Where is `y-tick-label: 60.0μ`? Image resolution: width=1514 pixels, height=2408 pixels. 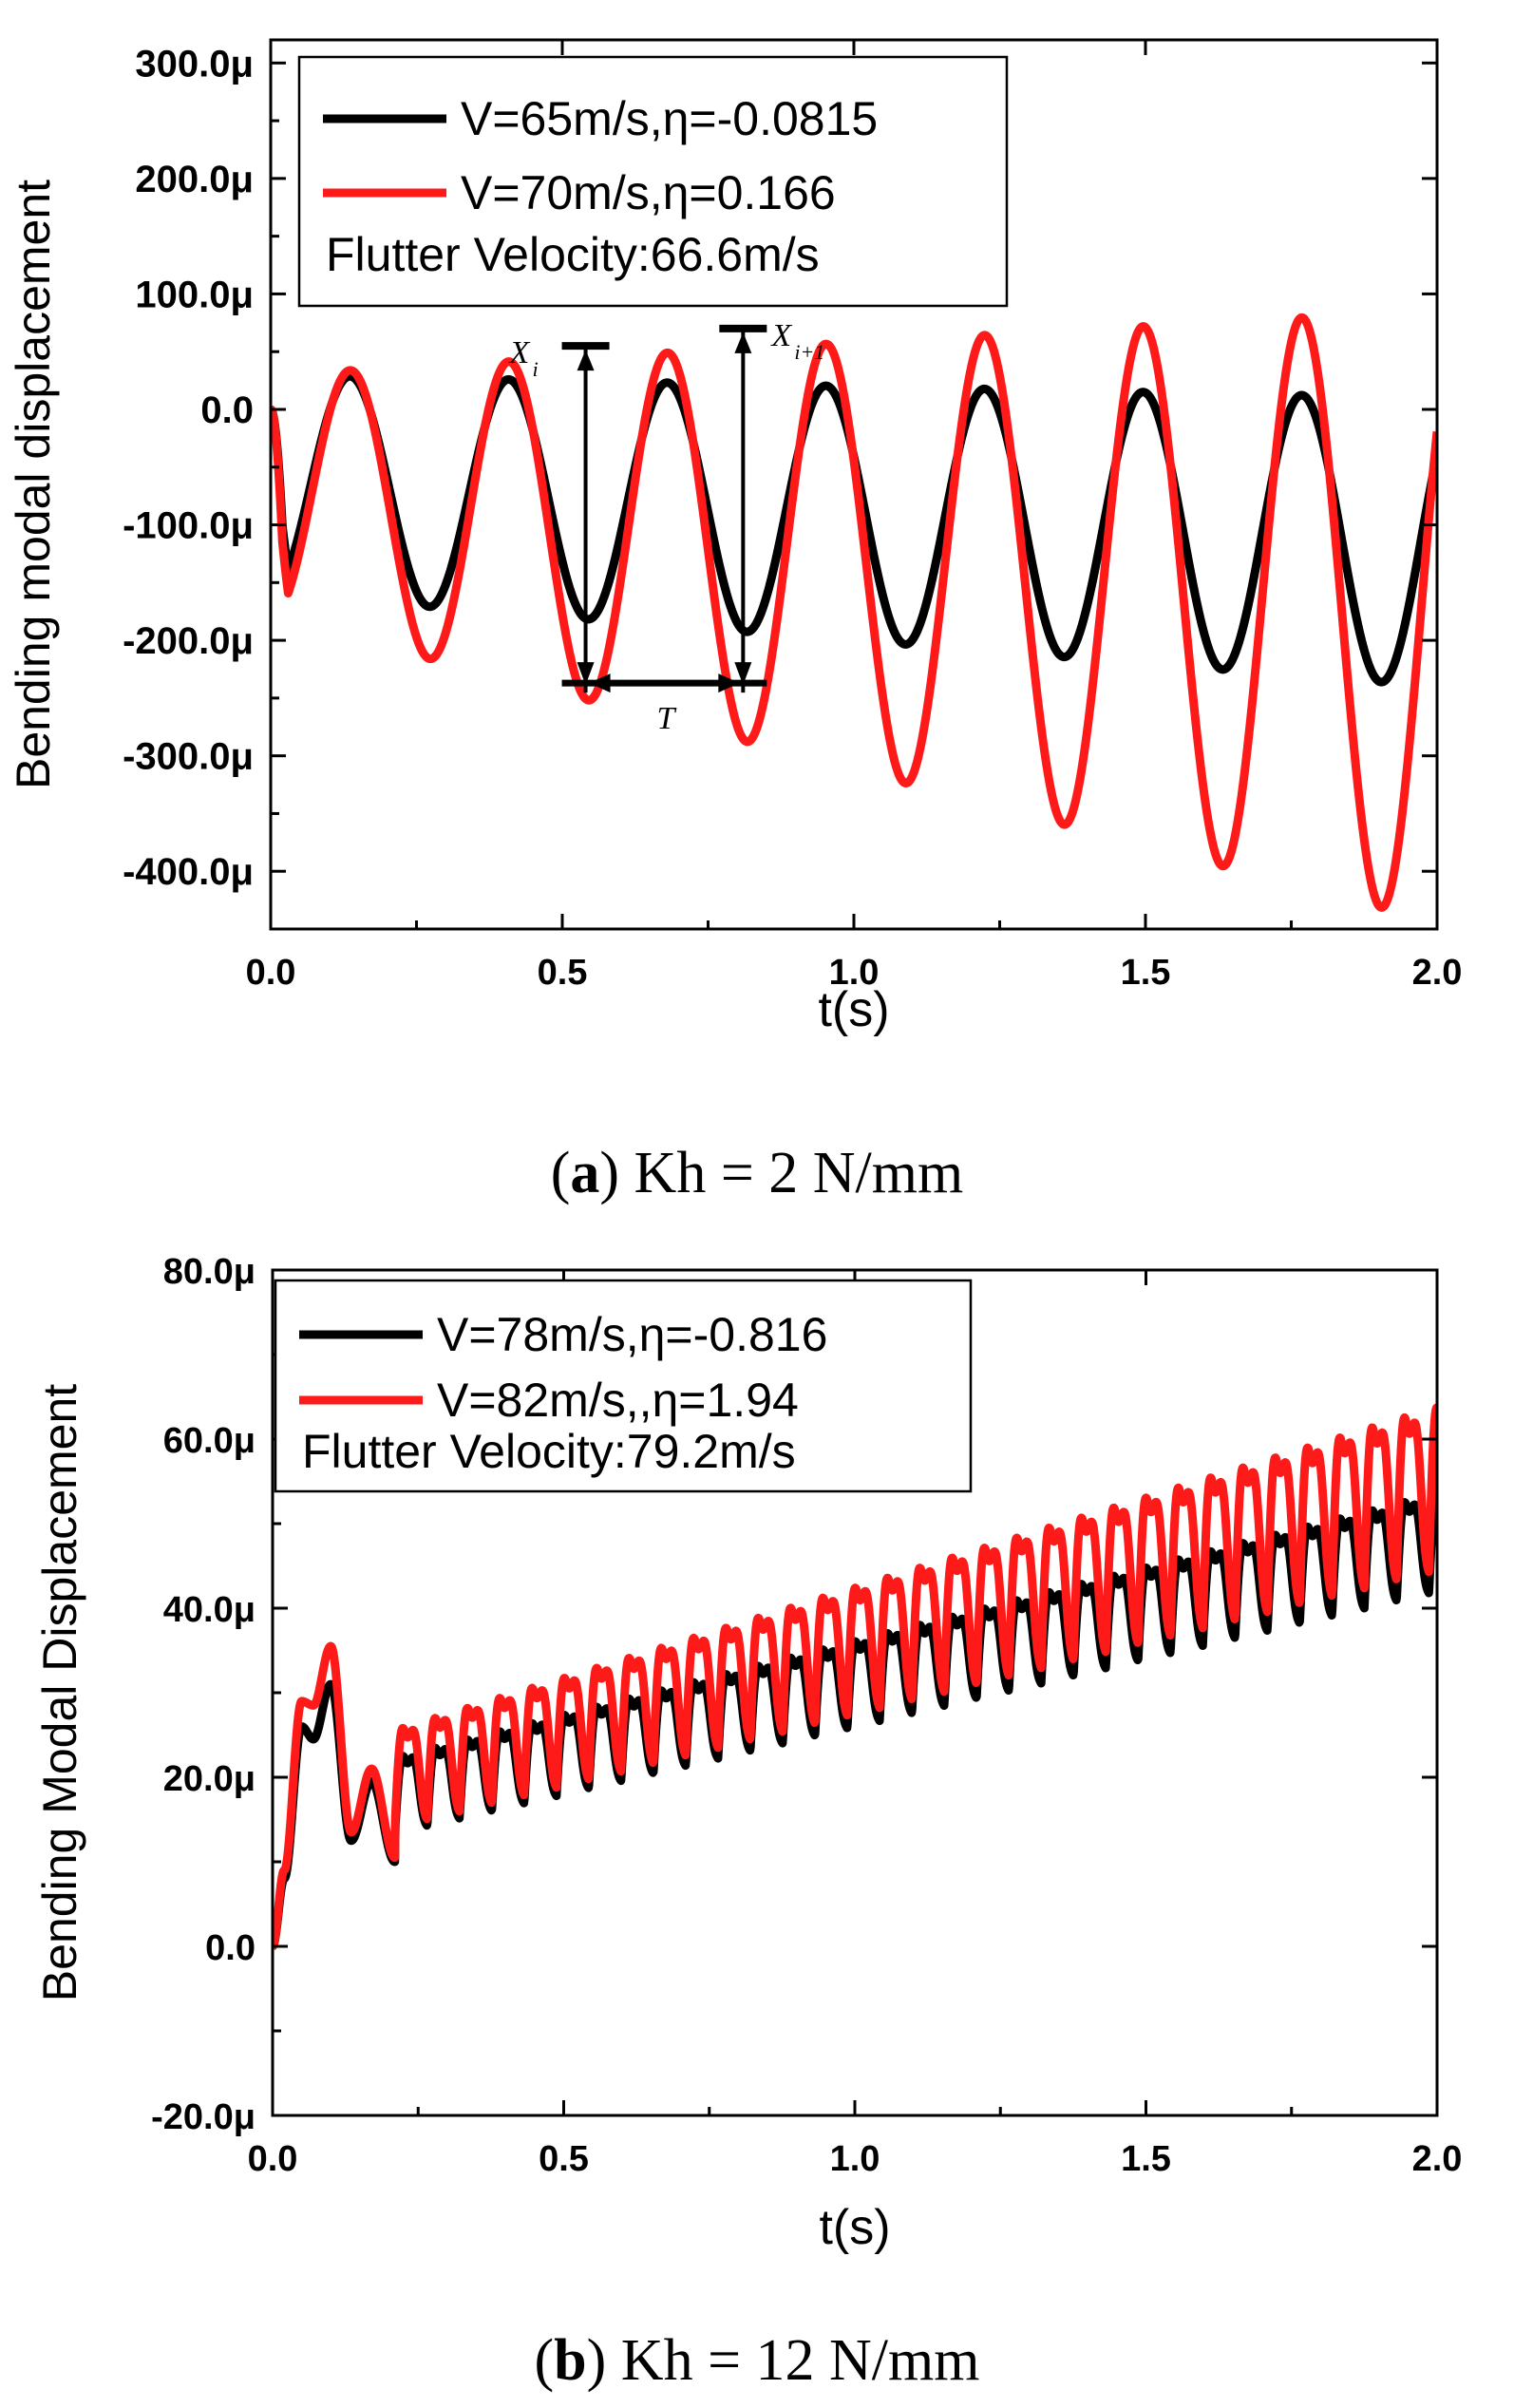
y-tick-label: 60.0μ is located at coordinates (209, 1441).